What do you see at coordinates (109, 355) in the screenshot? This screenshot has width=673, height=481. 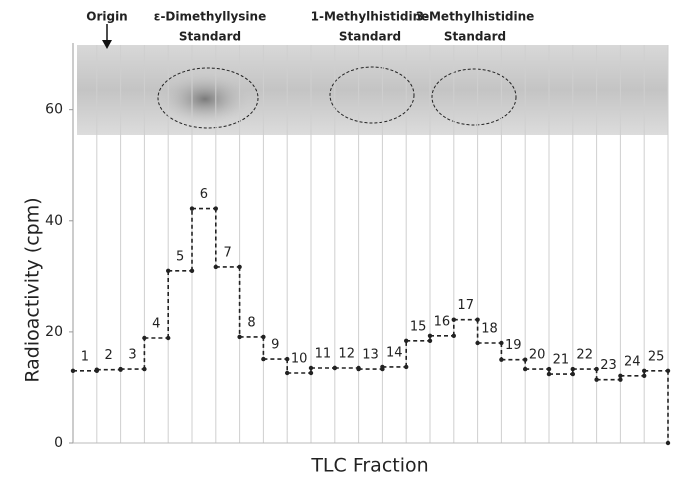 I see `data-label: 2` at bounding box center [109, 355].